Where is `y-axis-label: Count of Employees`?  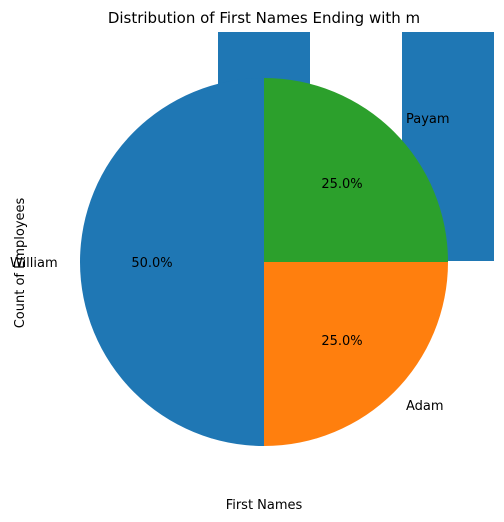
y-axis-label: Count of Employees is located at coordinates (20, 262).